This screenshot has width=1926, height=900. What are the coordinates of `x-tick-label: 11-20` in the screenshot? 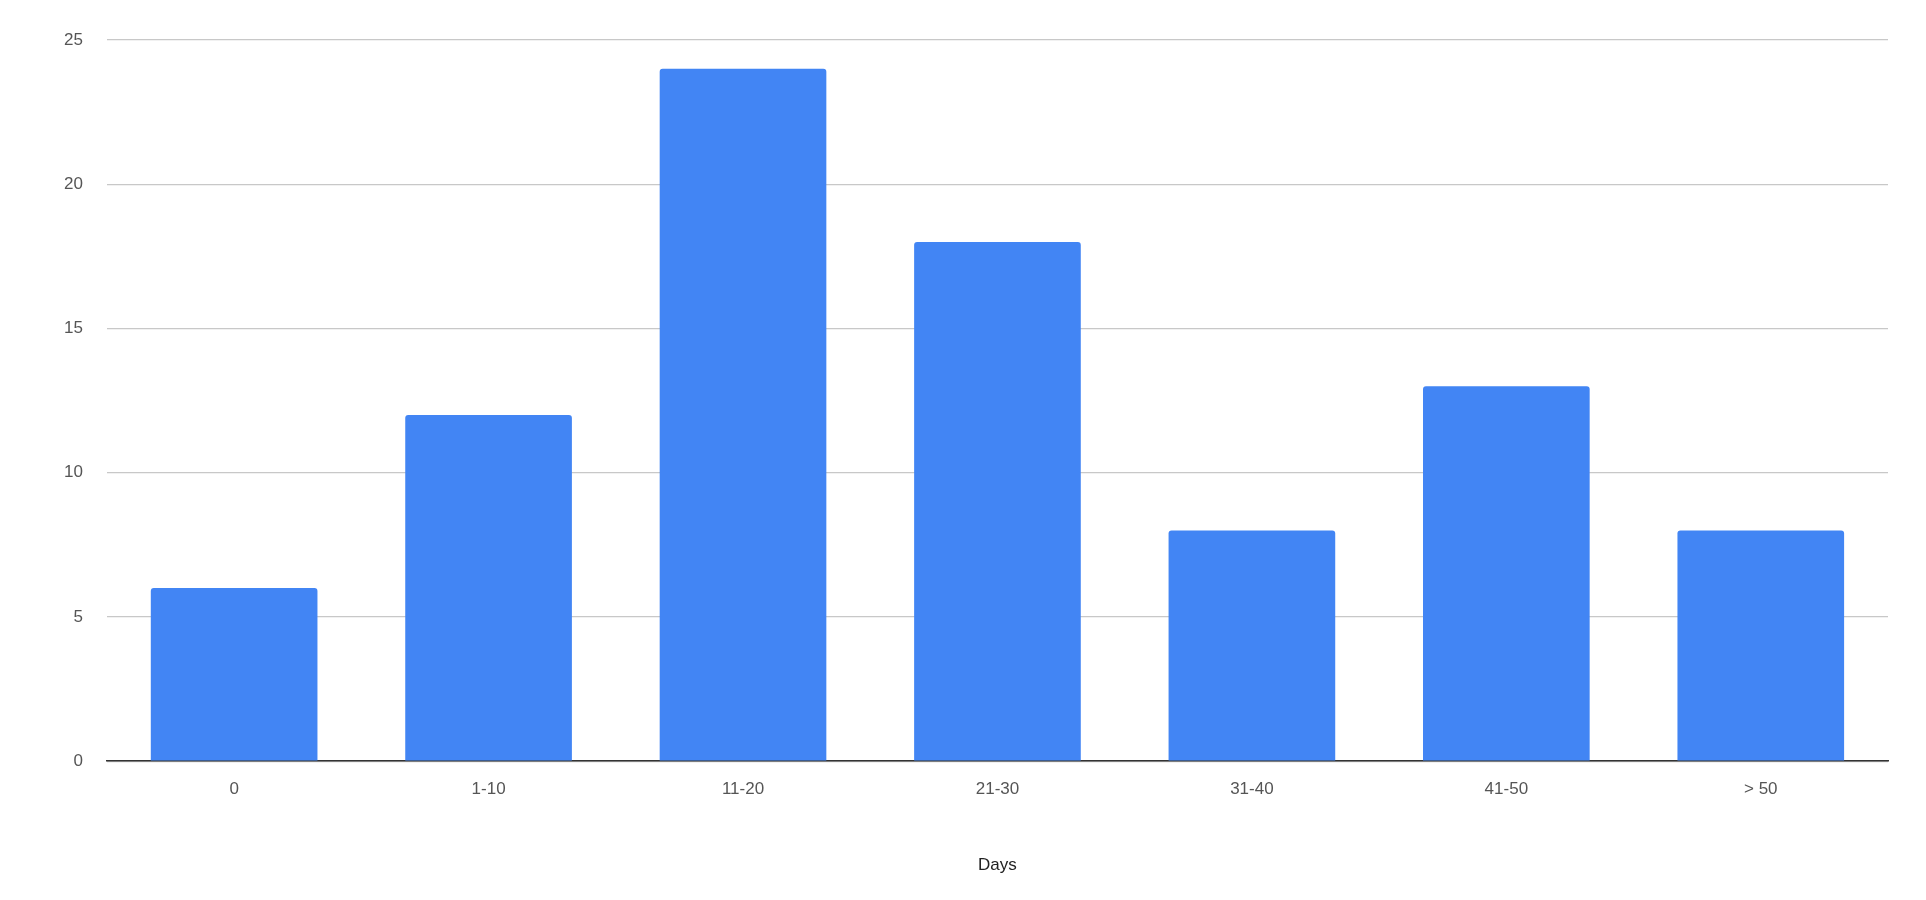 It's located at (743, 789).